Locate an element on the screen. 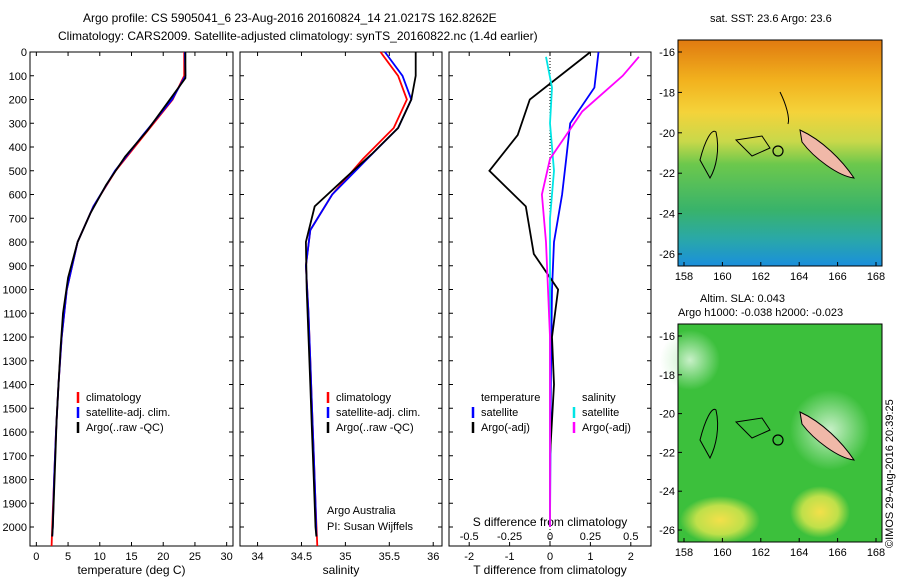 Image resolution: width=900 pixels, height=580 pixels. difference-xtick-top-label: -0.5 is located at coordinates (469, 537).